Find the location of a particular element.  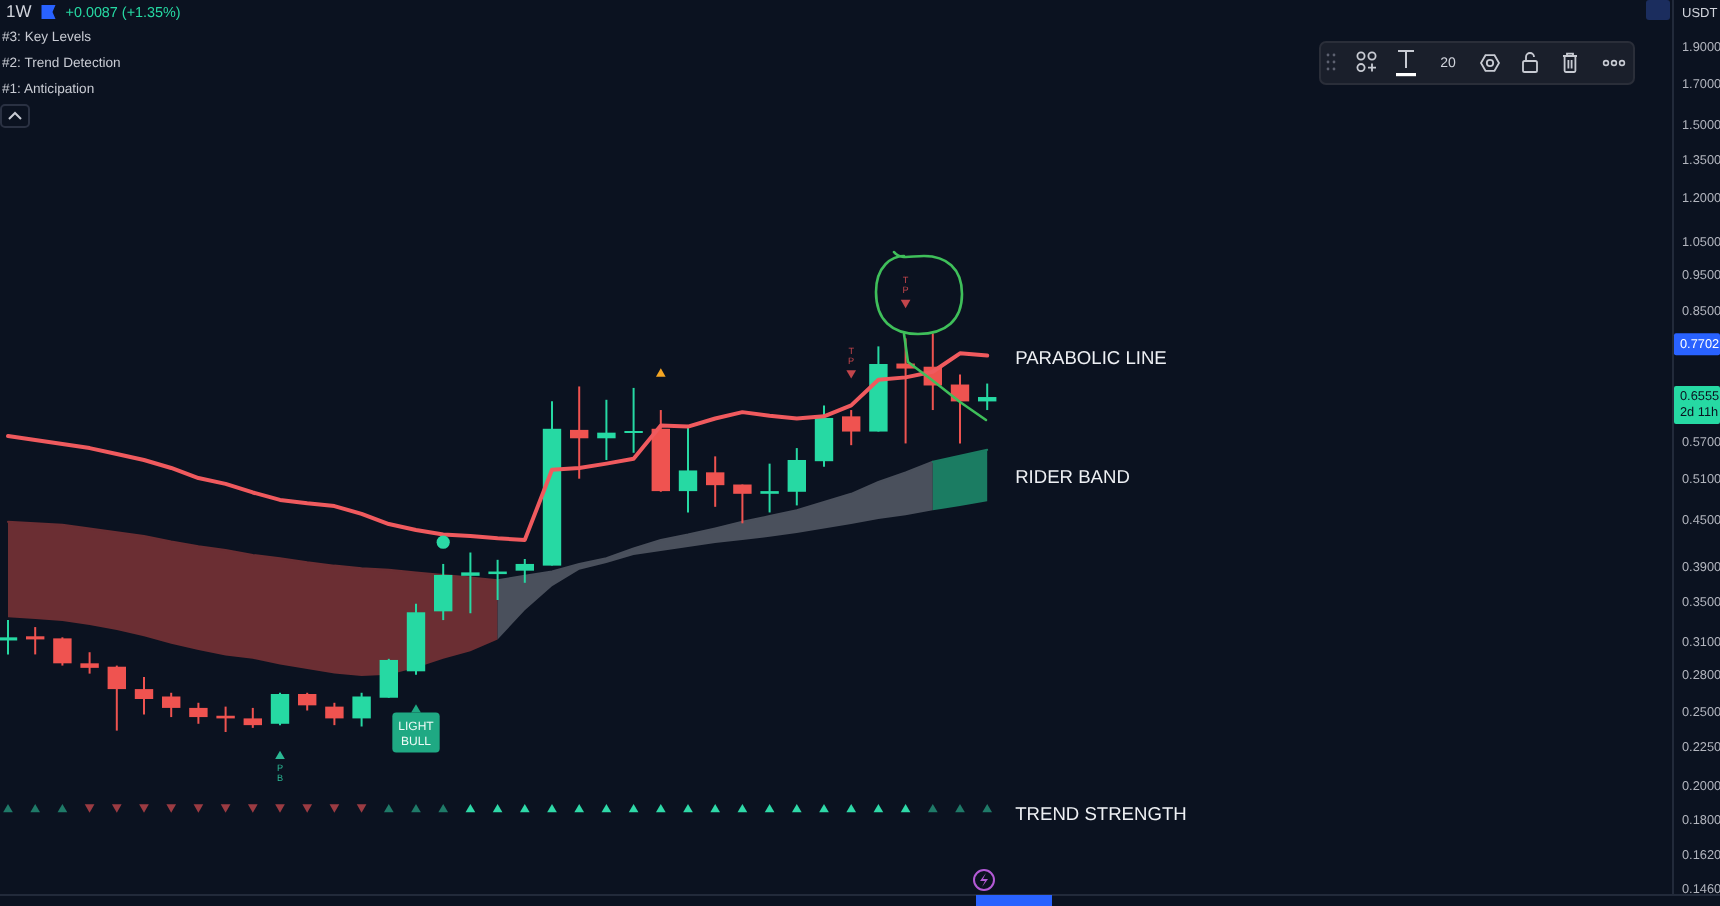

chart-title: 1W is located at coordinates (19, 11).